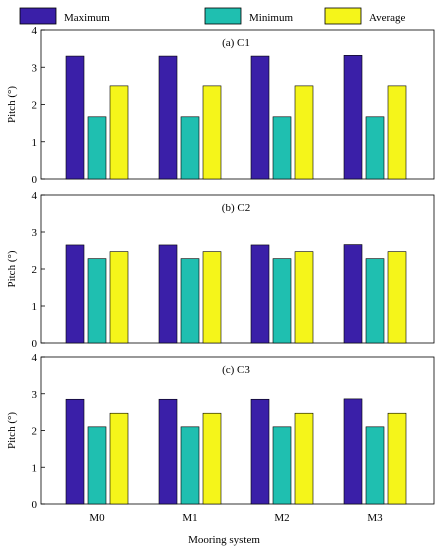  What do you see at coordinates (281, 518) in the screenshot?
I see `x-tick-label: M2` at bounding box center [281, 518].